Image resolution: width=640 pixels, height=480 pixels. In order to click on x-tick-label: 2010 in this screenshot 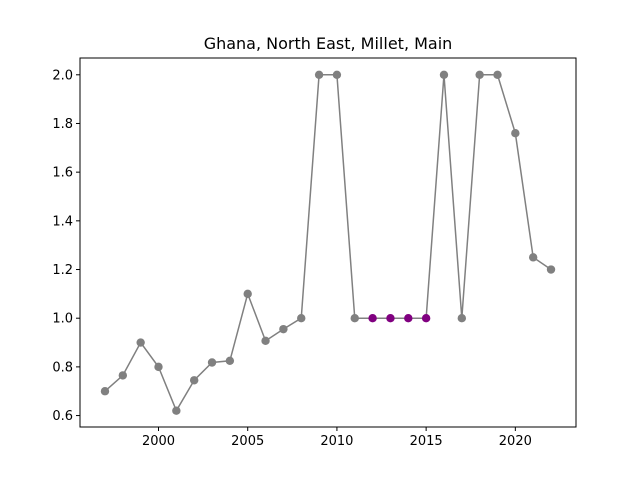, I will do `click(336, 441)`.